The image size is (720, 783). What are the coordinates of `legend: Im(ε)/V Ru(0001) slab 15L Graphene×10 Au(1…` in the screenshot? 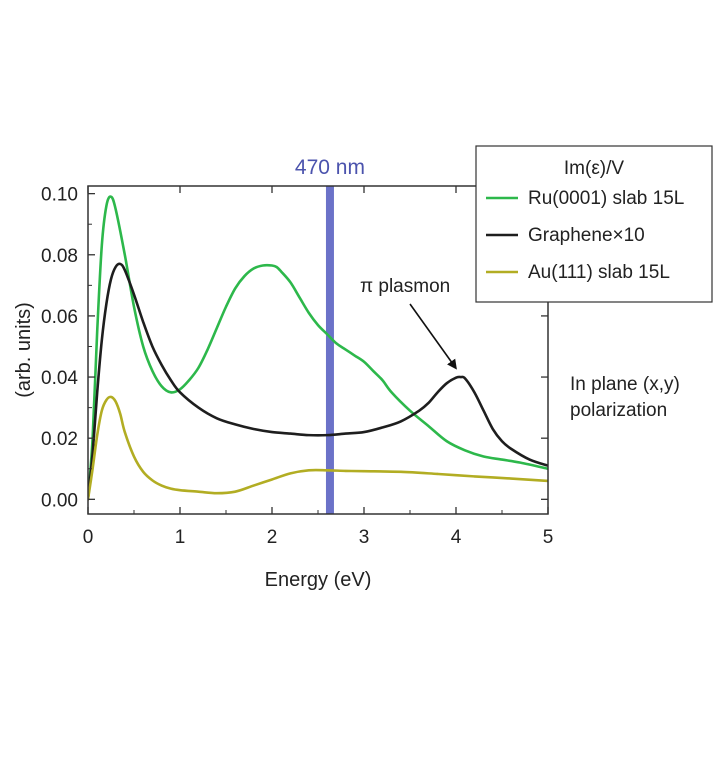 It's located at (594, 224).